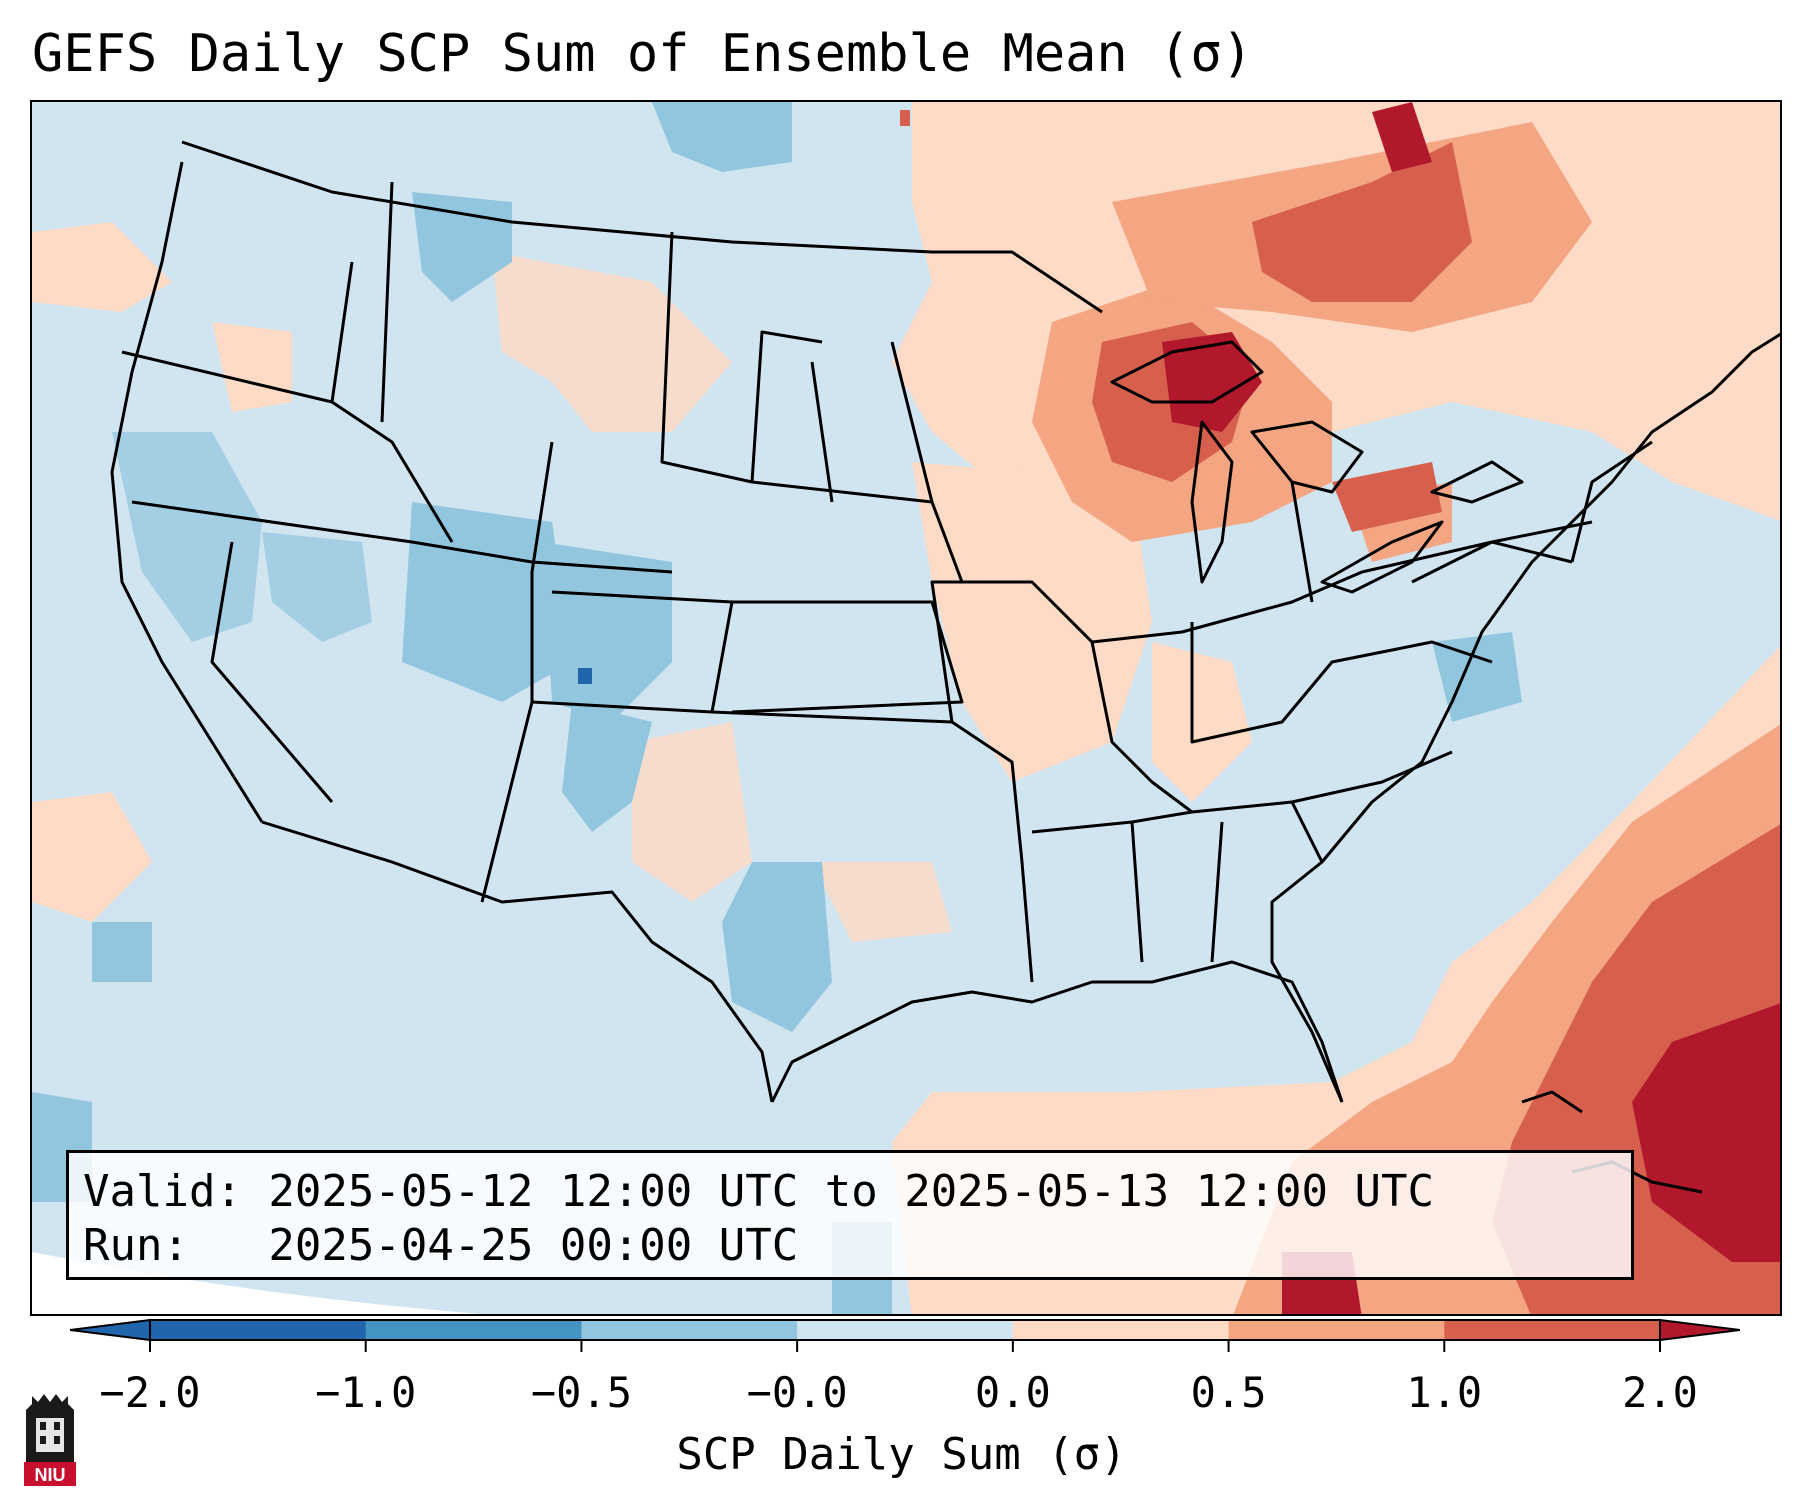  I want to click on colorbar-outline, so click(905, 1330).